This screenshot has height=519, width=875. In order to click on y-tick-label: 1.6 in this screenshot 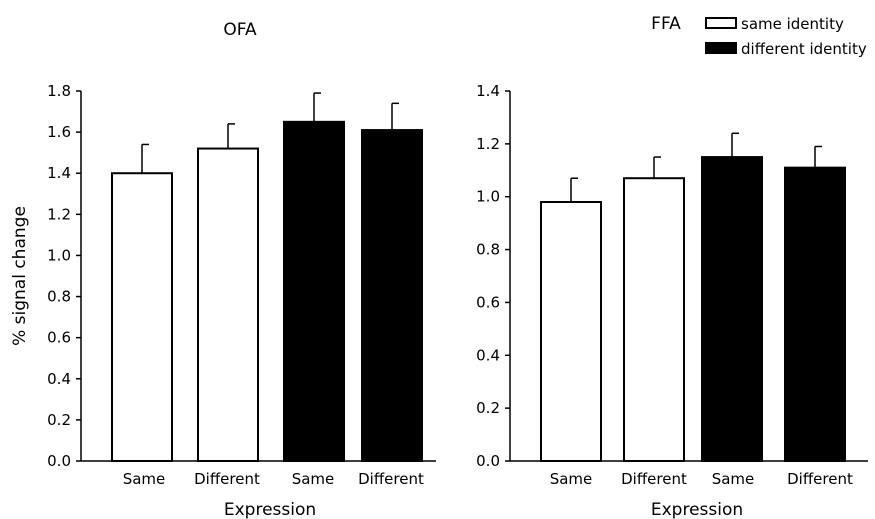, I will do `click(59, 132)`.